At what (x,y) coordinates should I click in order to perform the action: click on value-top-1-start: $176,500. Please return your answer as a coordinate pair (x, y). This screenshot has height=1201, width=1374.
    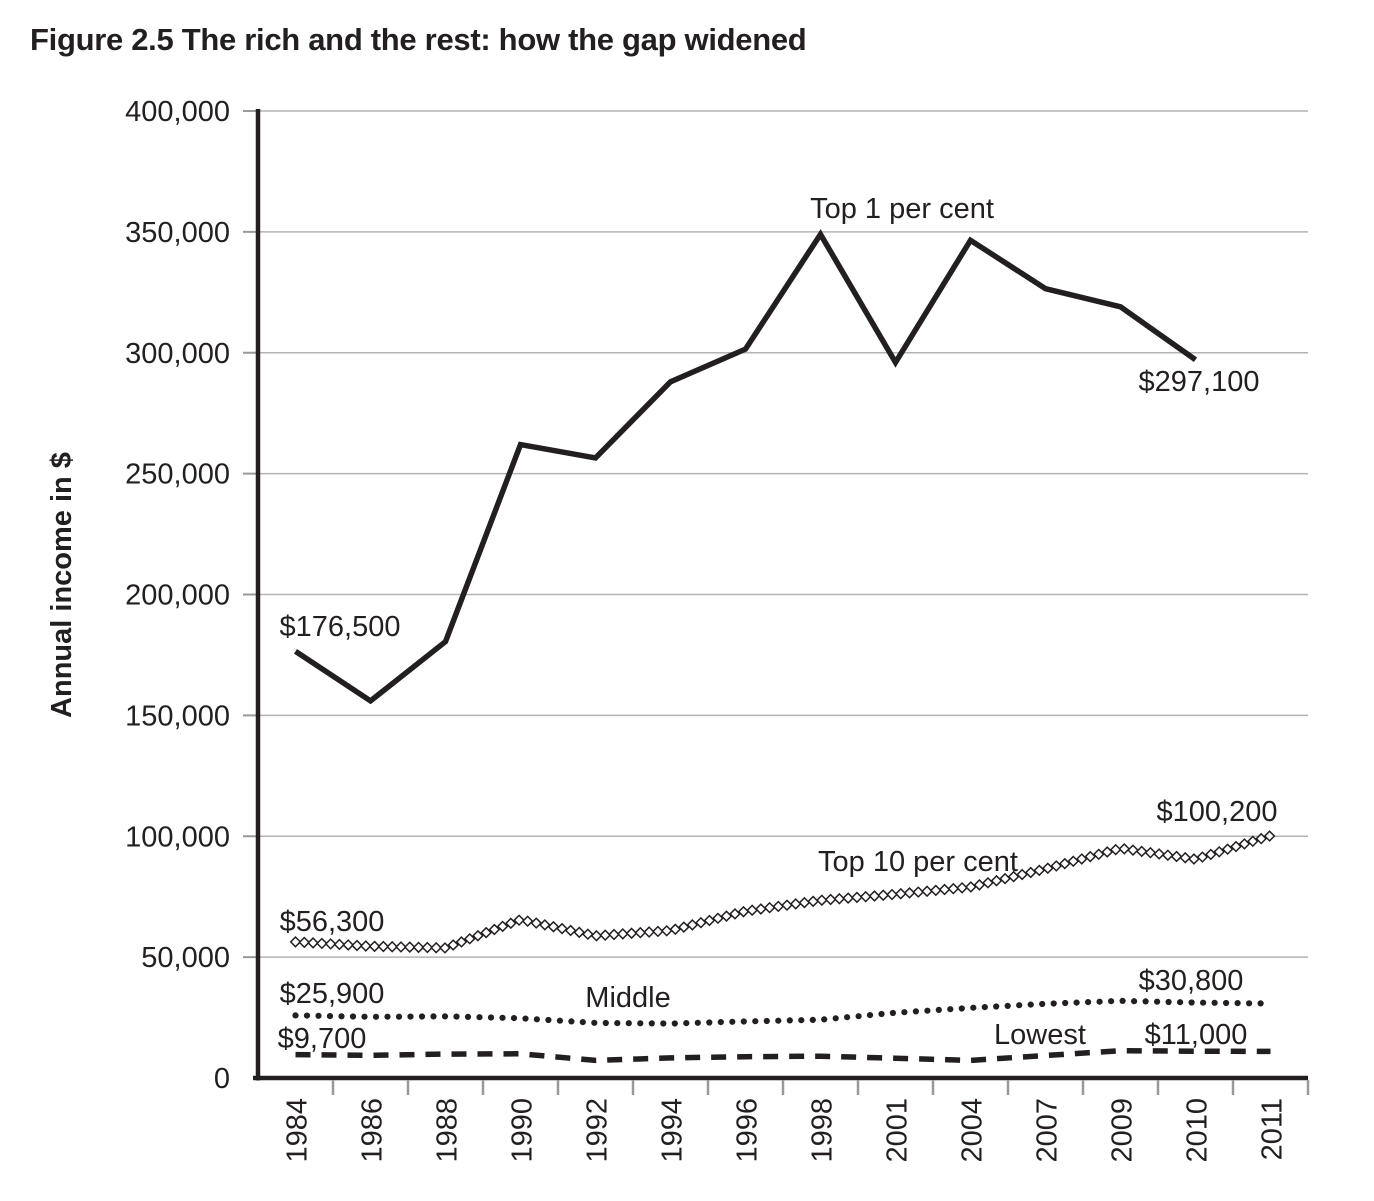
    Looking at the image, I should click on (340, 627).